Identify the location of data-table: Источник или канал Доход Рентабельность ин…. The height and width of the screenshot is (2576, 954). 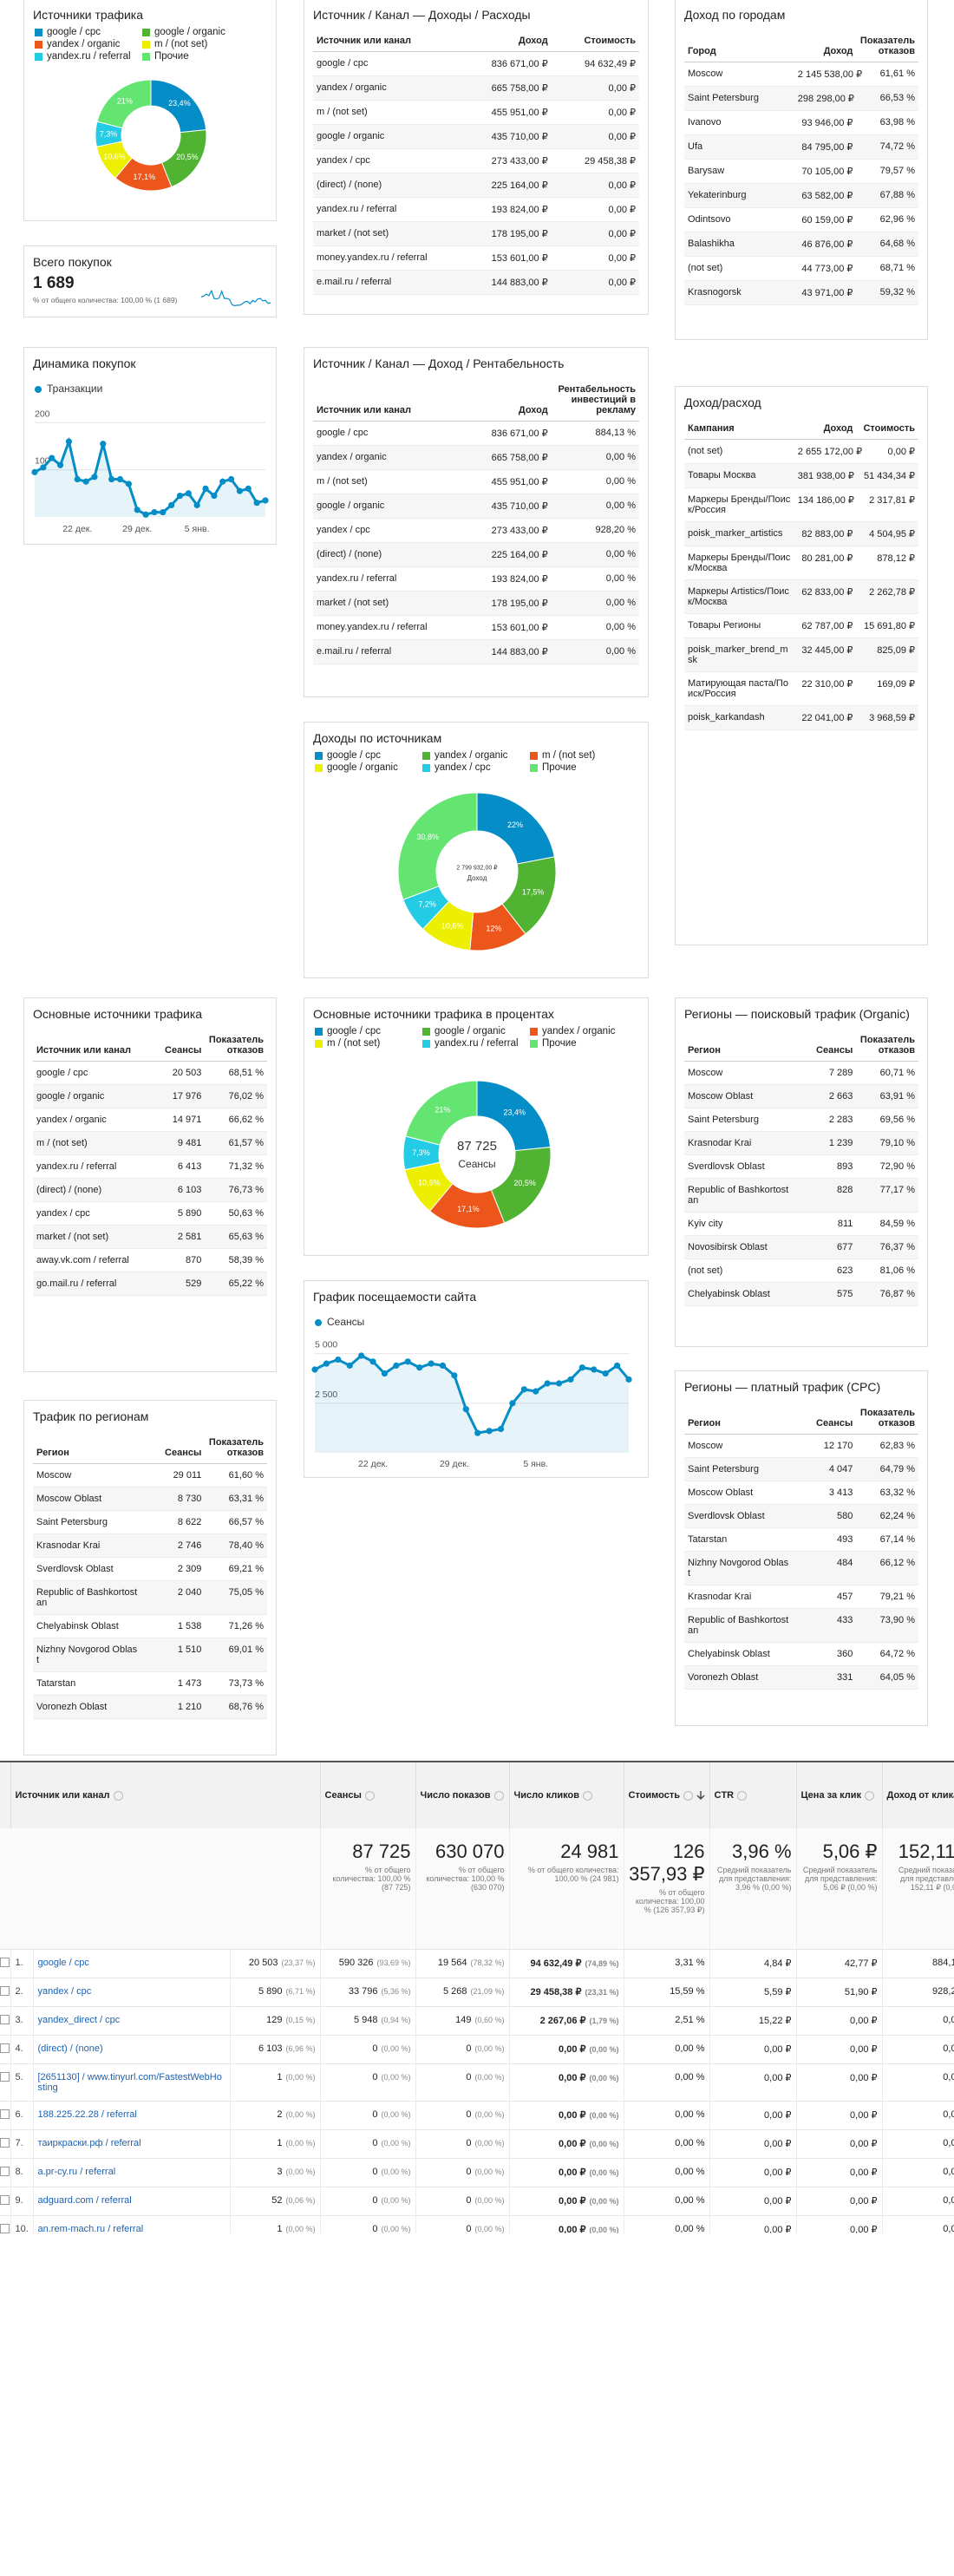
(476, 521).